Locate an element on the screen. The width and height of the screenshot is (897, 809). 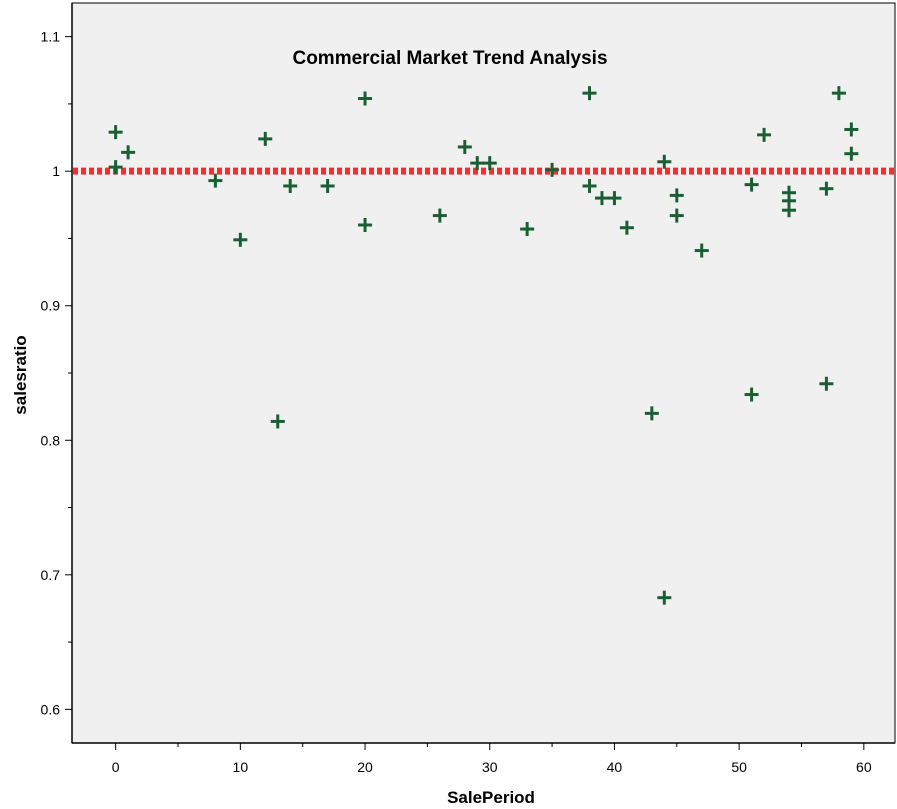
x-axis-ticks: 0 10 20 30 40 50 60 is located at coordinates (492, 759).